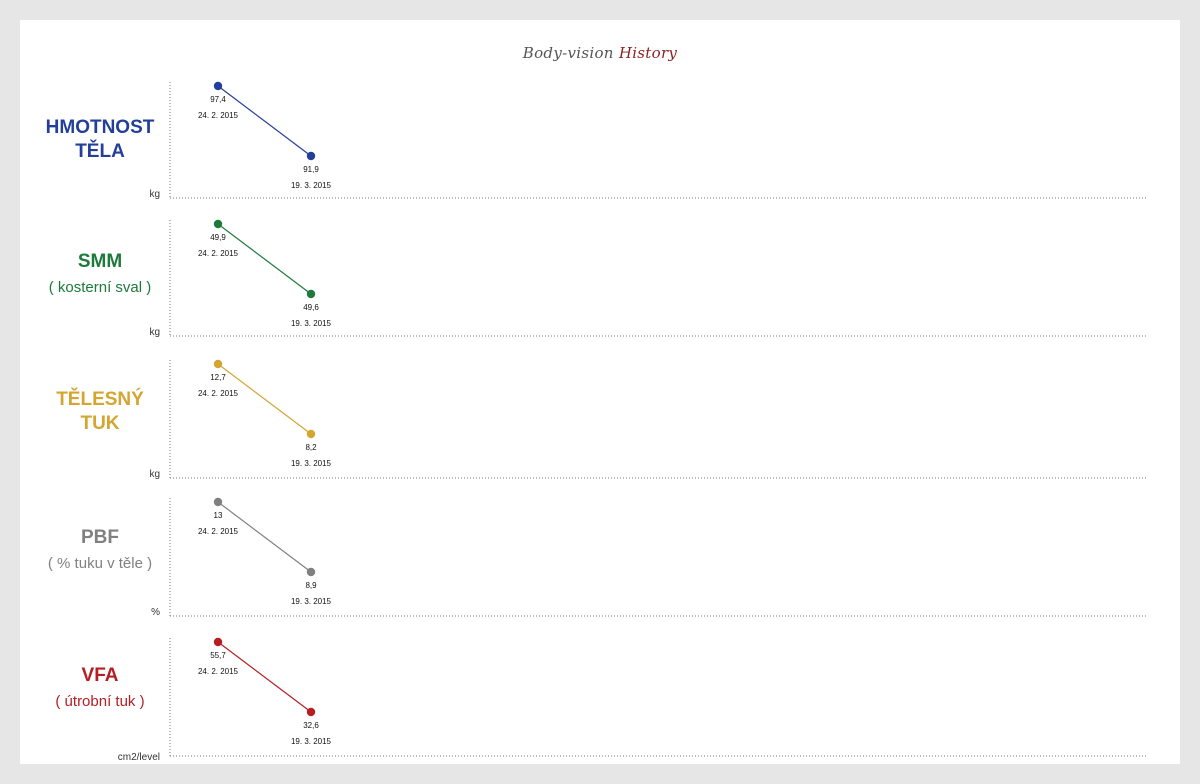 This screenshot has width=1200, height=784. What do you see at coordinates (311, 169) in the screenshot?
I see `value-label: 91,9` at bounding box center [311, 169].